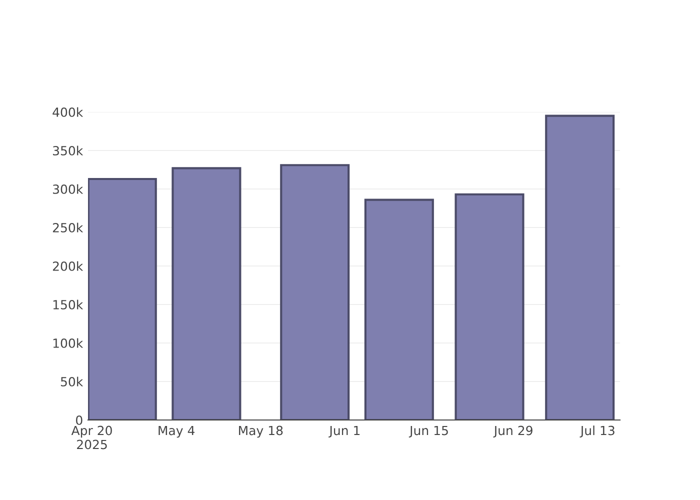 This screenshot has height=500, width=700. Describe the element at coordinates (68, 266) in the screenshot. I see `y-tick-label: 200k` at that location.